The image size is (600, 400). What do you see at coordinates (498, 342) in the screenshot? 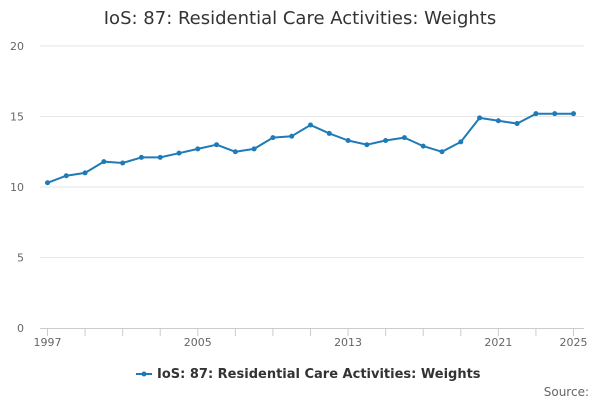
I see `x-tick-label: 2021` at bounding box center [498, 342].